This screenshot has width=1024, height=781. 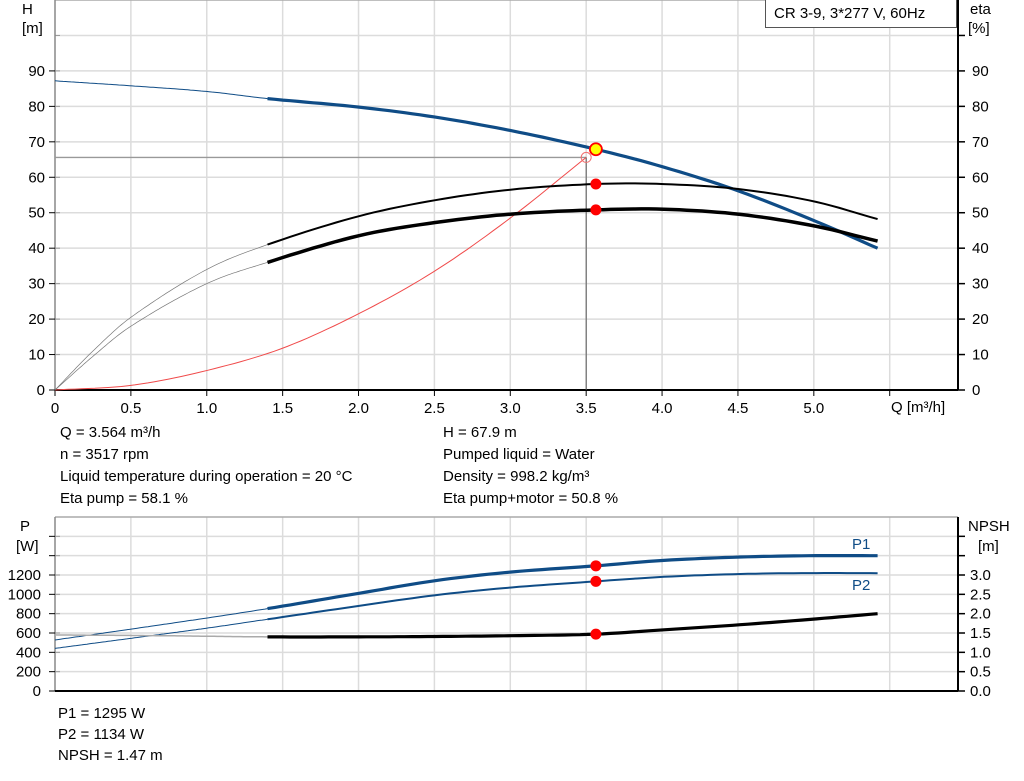 What do you see at coordinates (595, 149) in the screenshot?
I see `duty-point-marker` at bounding box center [595, 149].